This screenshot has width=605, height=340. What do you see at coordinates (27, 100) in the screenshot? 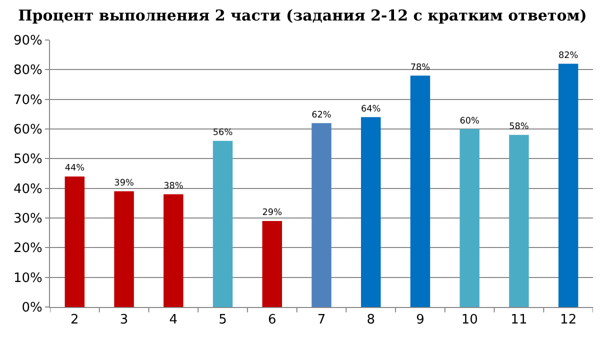
I see `y-tick-label: 70%` at bounding box center [27, 100].